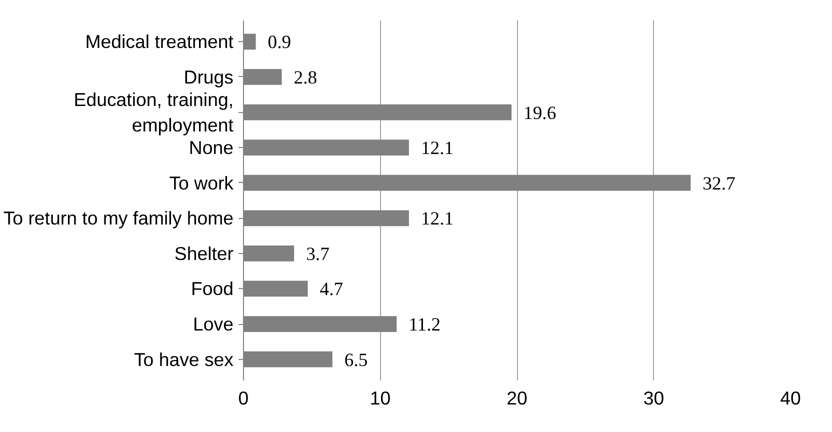 The image size is (832, 432). What do you see at coordinates (280, 43) in the screenshot?
I see `data-label: 0.9` at bounding box center [280, 43].